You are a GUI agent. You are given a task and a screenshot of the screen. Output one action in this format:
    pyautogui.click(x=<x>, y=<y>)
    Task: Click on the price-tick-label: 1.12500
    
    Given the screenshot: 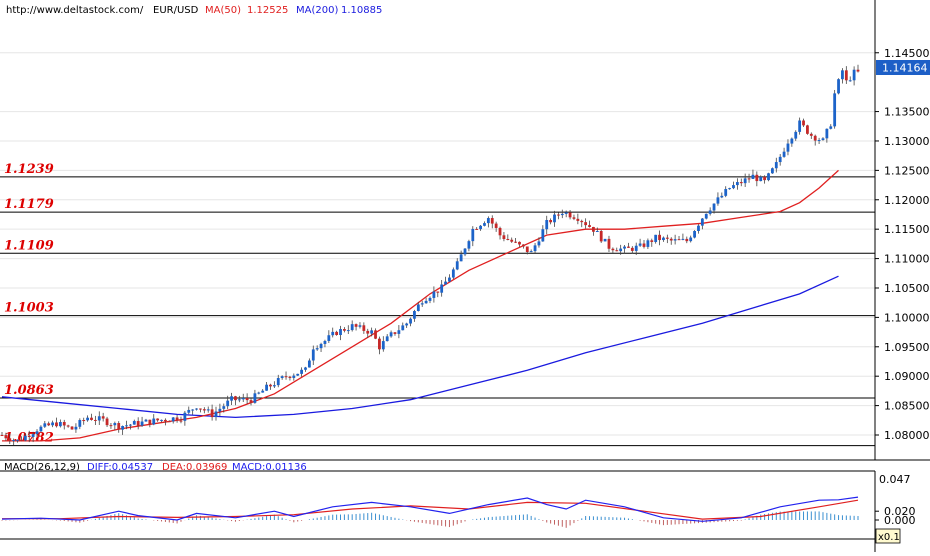 What is the action you would take?
    pyautogui.click(x=907, y=170)
    